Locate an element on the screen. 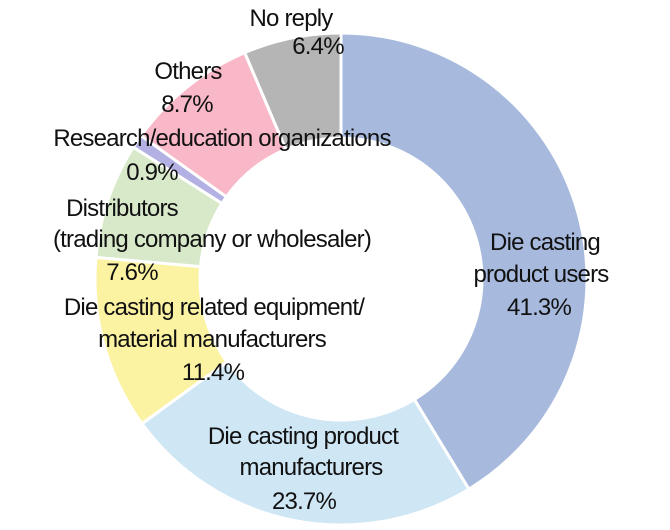 The height and width of the screenshot is (530, 670). segment-label-equipment-material-manufacturers-text-0: Die casting related equipment/ is located at coordinates (214, 307).